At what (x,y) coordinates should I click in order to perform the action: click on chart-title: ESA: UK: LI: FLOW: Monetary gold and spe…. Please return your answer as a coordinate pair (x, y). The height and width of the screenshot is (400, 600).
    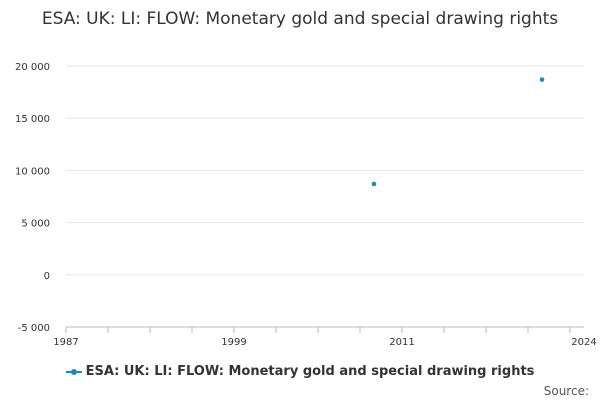
    Looking at the image, I should click on (300, 19).